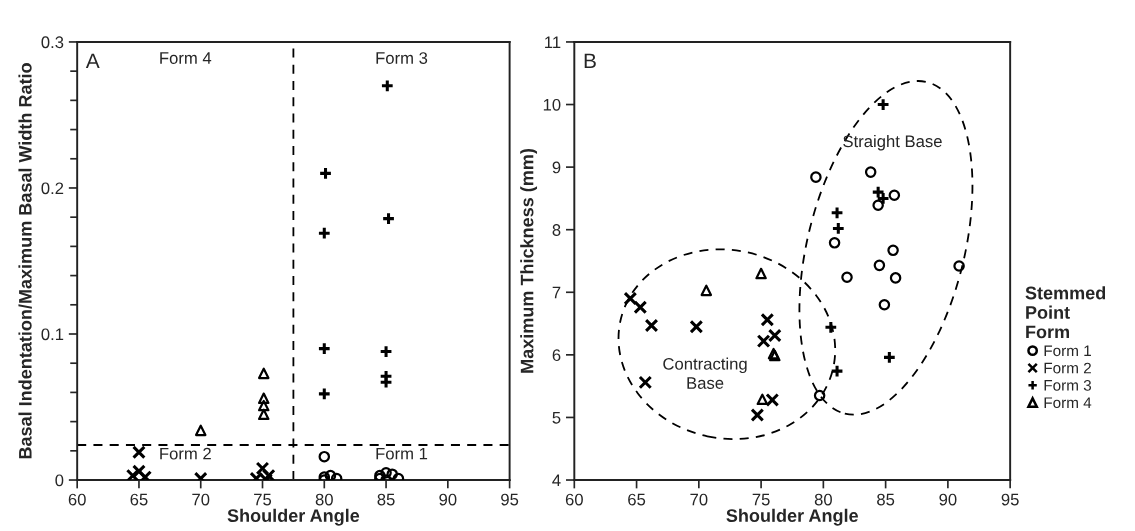 This screenshot has height=531, width=1135. What do you see at coordinates (185, 453) in the screenshot?
I see `annotation: Form 2` at bounding box center [185, 453].